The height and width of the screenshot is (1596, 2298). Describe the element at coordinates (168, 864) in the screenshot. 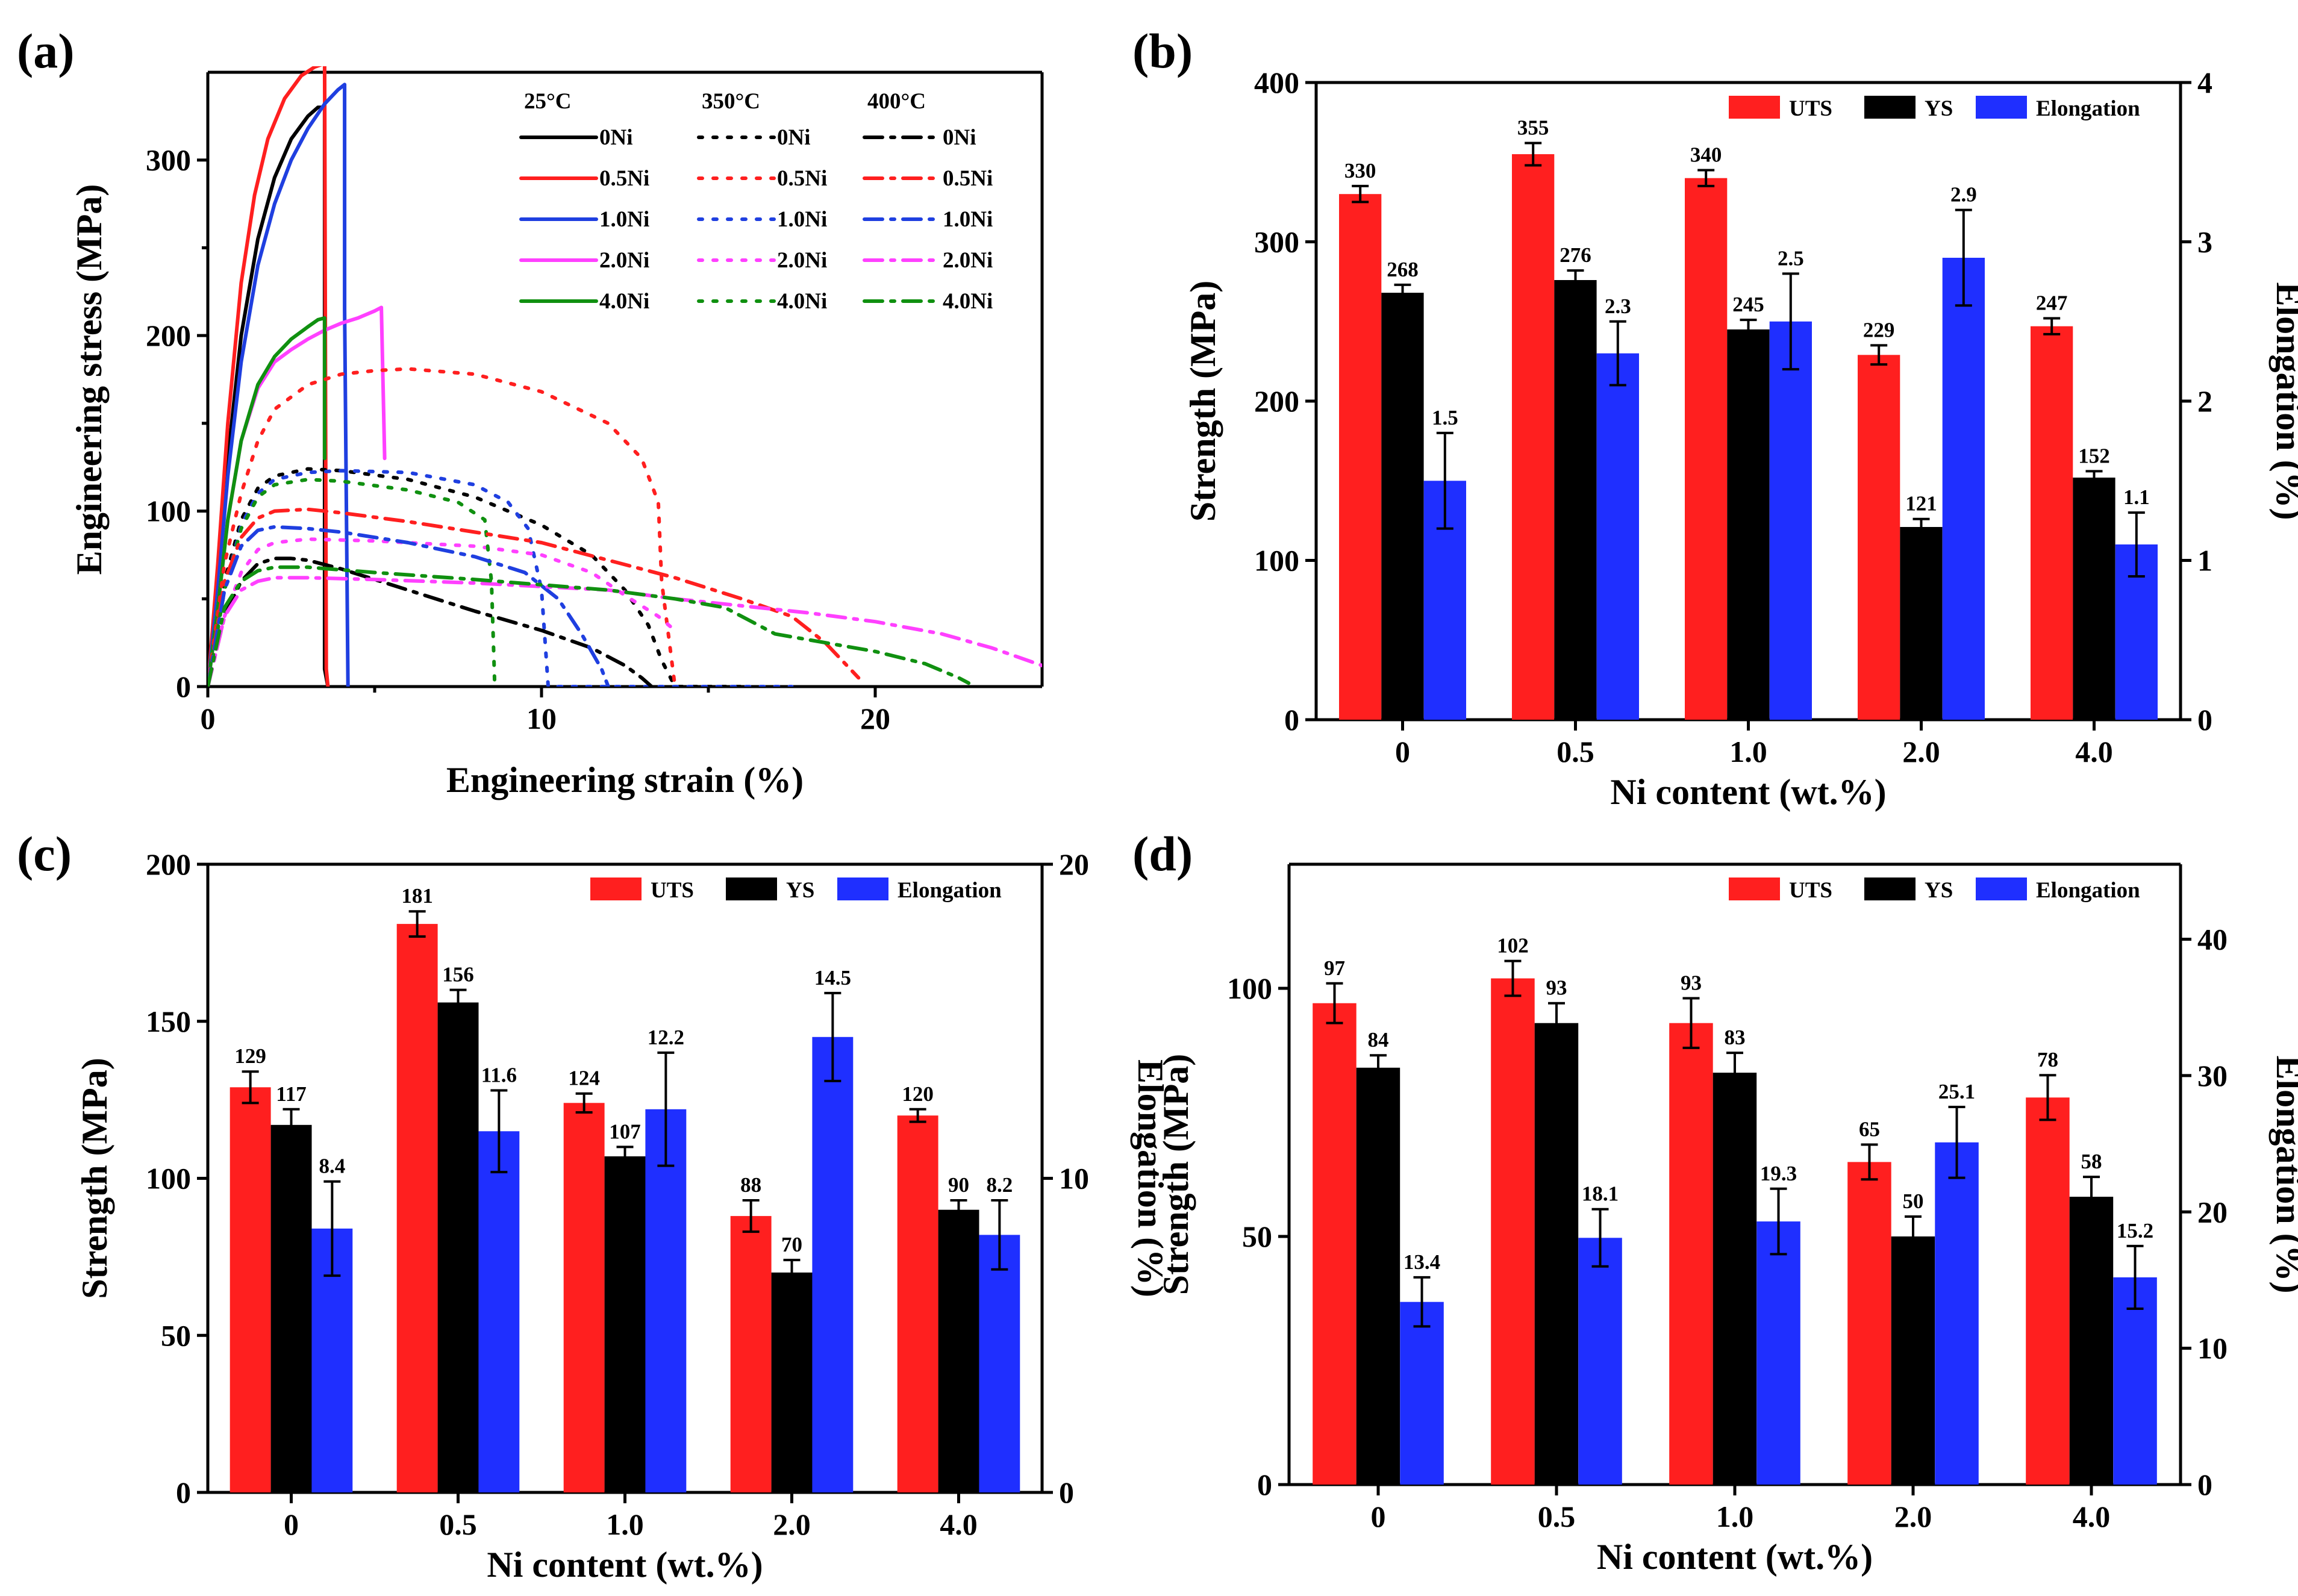

I see `y-tick-label: 200` at that location.